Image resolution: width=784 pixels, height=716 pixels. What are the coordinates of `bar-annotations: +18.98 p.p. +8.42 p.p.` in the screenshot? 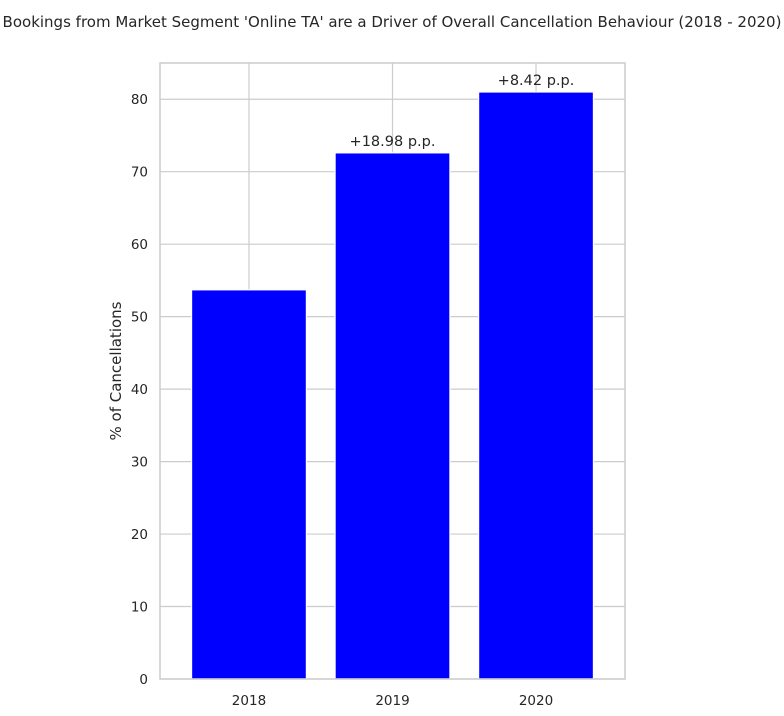 It's located at (462, 111).